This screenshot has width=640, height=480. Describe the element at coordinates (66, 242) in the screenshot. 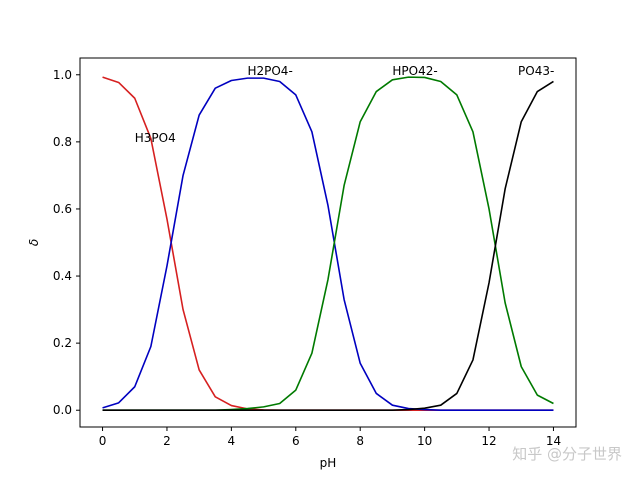

I see `y-axis: 0.0 0.2 0.4 0.6 0.8 1.0` at that location.